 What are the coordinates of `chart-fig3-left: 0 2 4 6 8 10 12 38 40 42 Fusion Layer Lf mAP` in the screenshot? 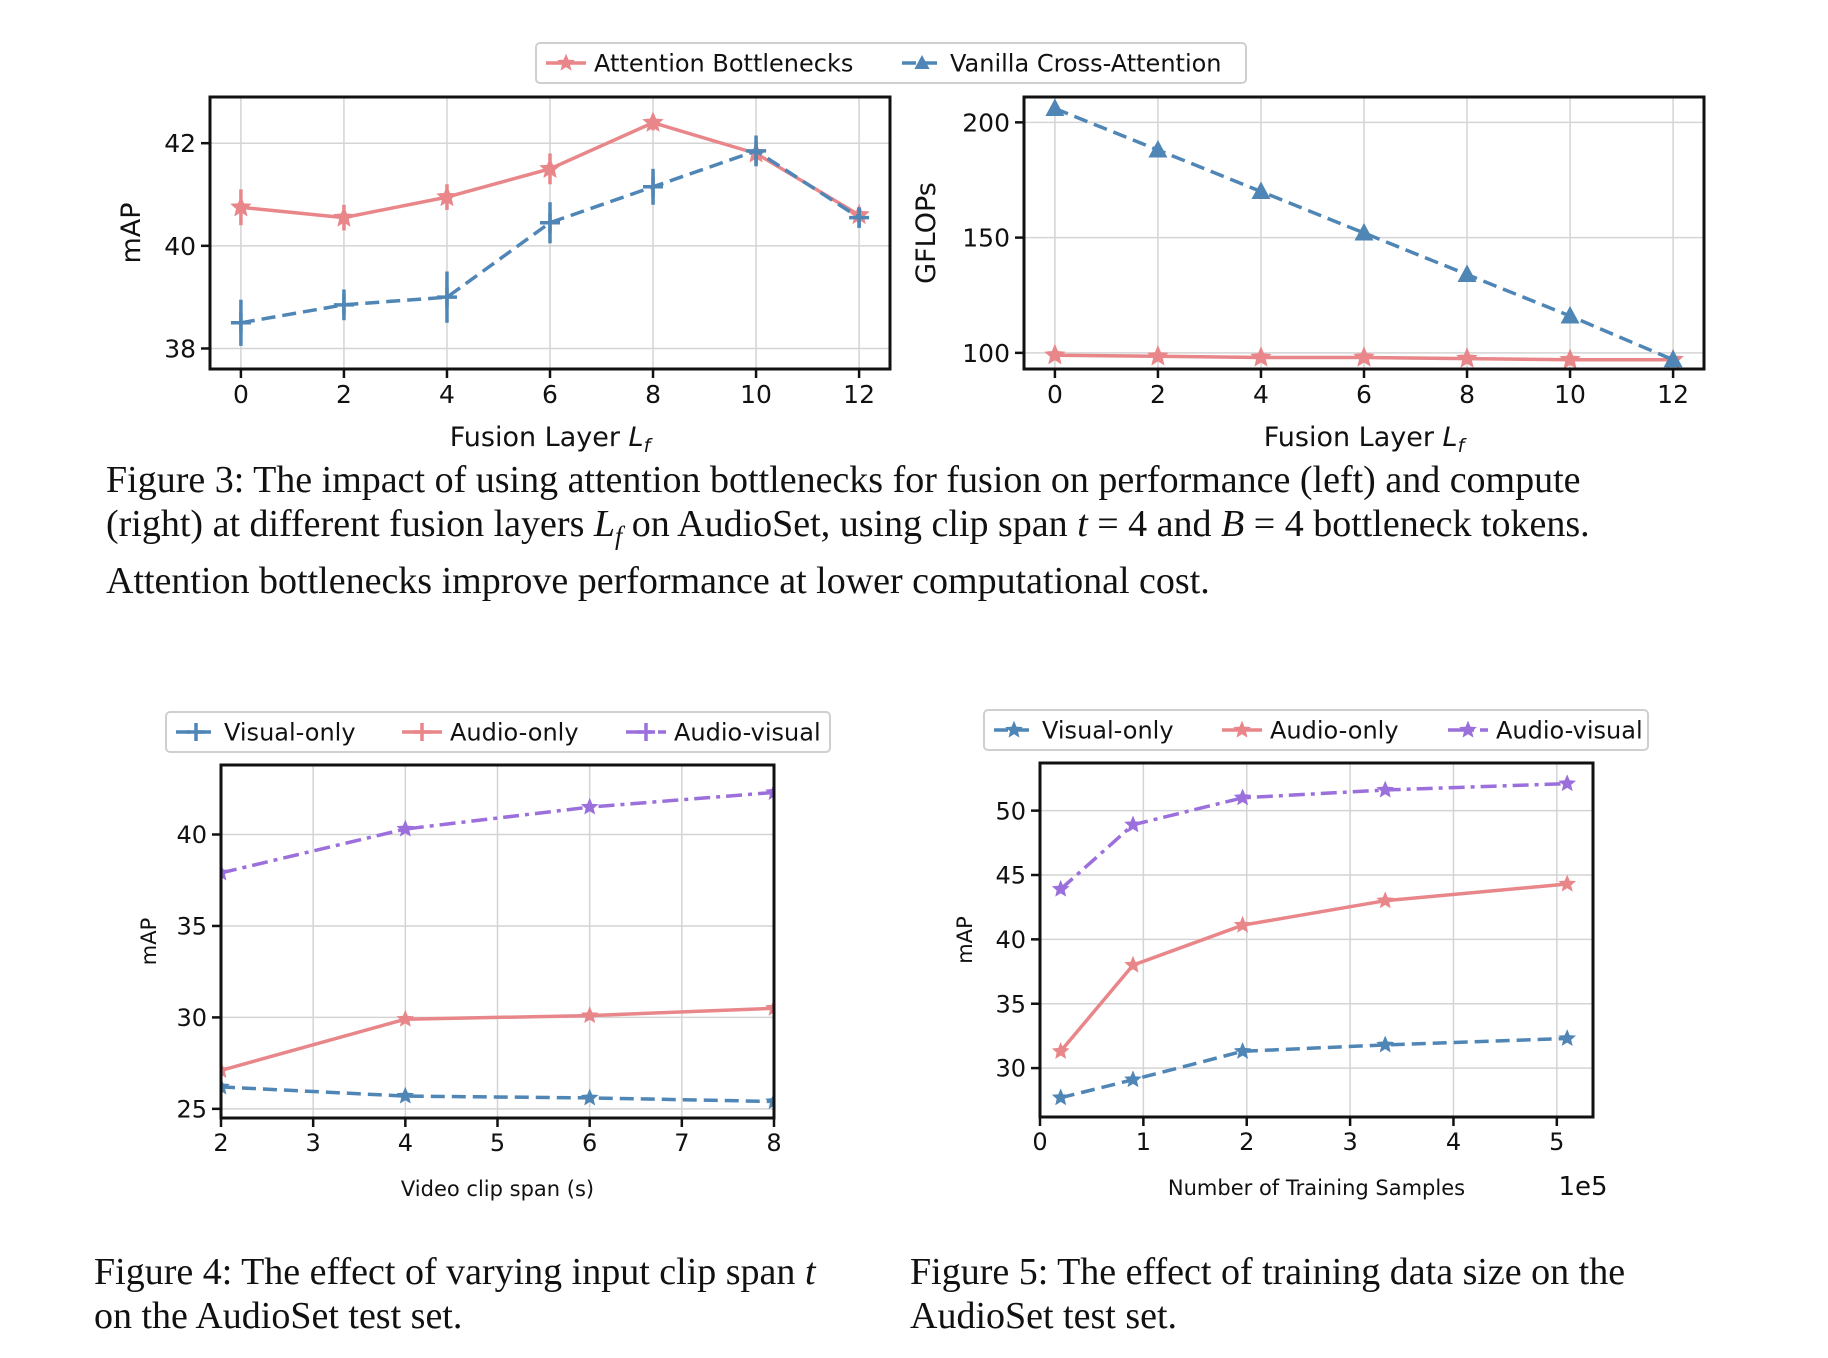 It's located at (504, 276).